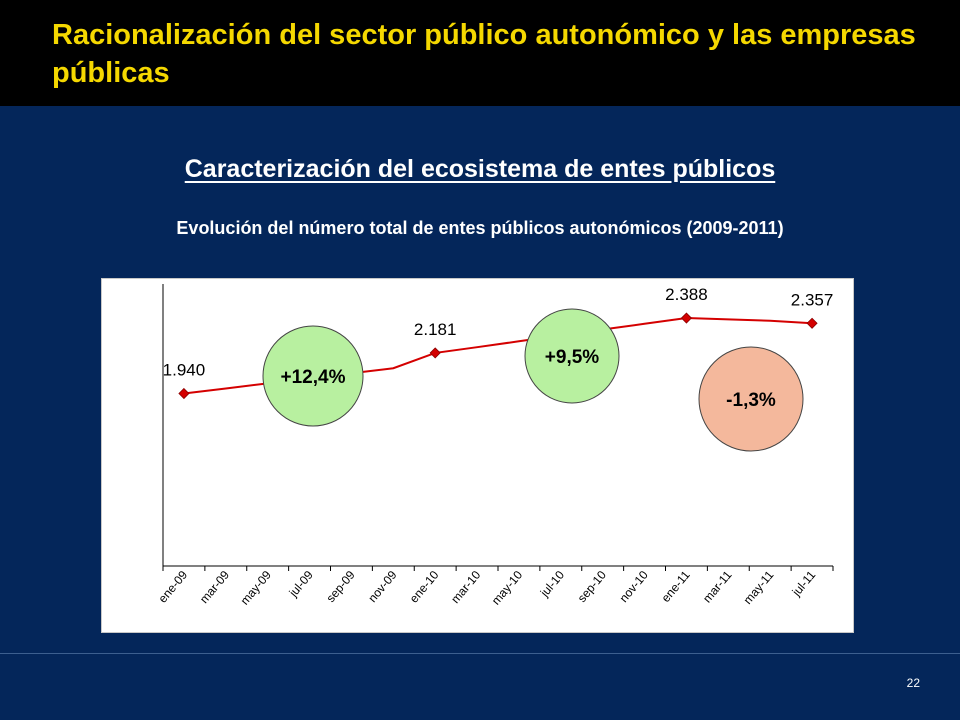 The width and height of the screenshot is (960, 720). What do you see at coordinates (913, 683) in the screenshot?
I see `page-number: 22` at bounding box center [913, 683].